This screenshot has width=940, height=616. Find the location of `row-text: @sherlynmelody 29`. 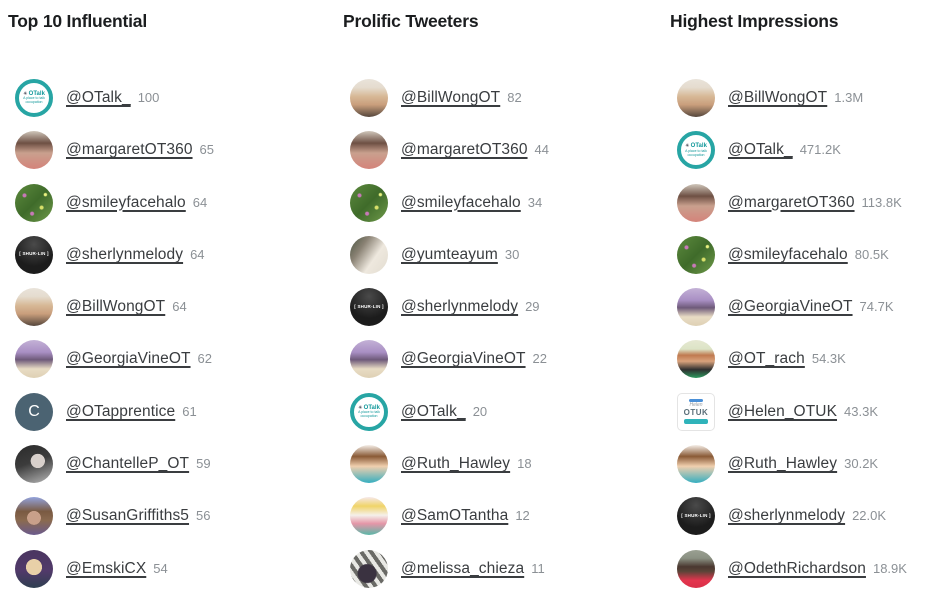

row-text: @sherlynmelody 29 is located at coordinates (470, 307).